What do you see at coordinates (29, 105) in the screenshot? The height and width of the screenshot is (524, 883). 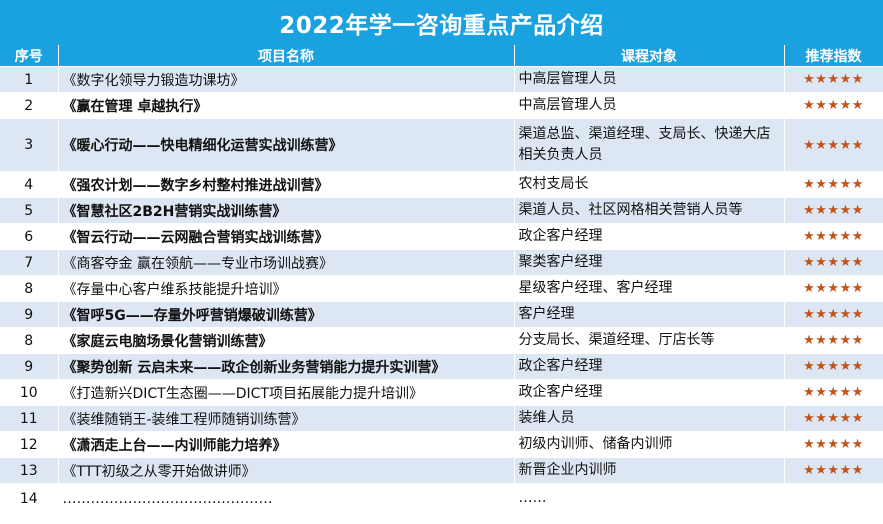 I see `row-number: 2` at bounding box center [29, 105].